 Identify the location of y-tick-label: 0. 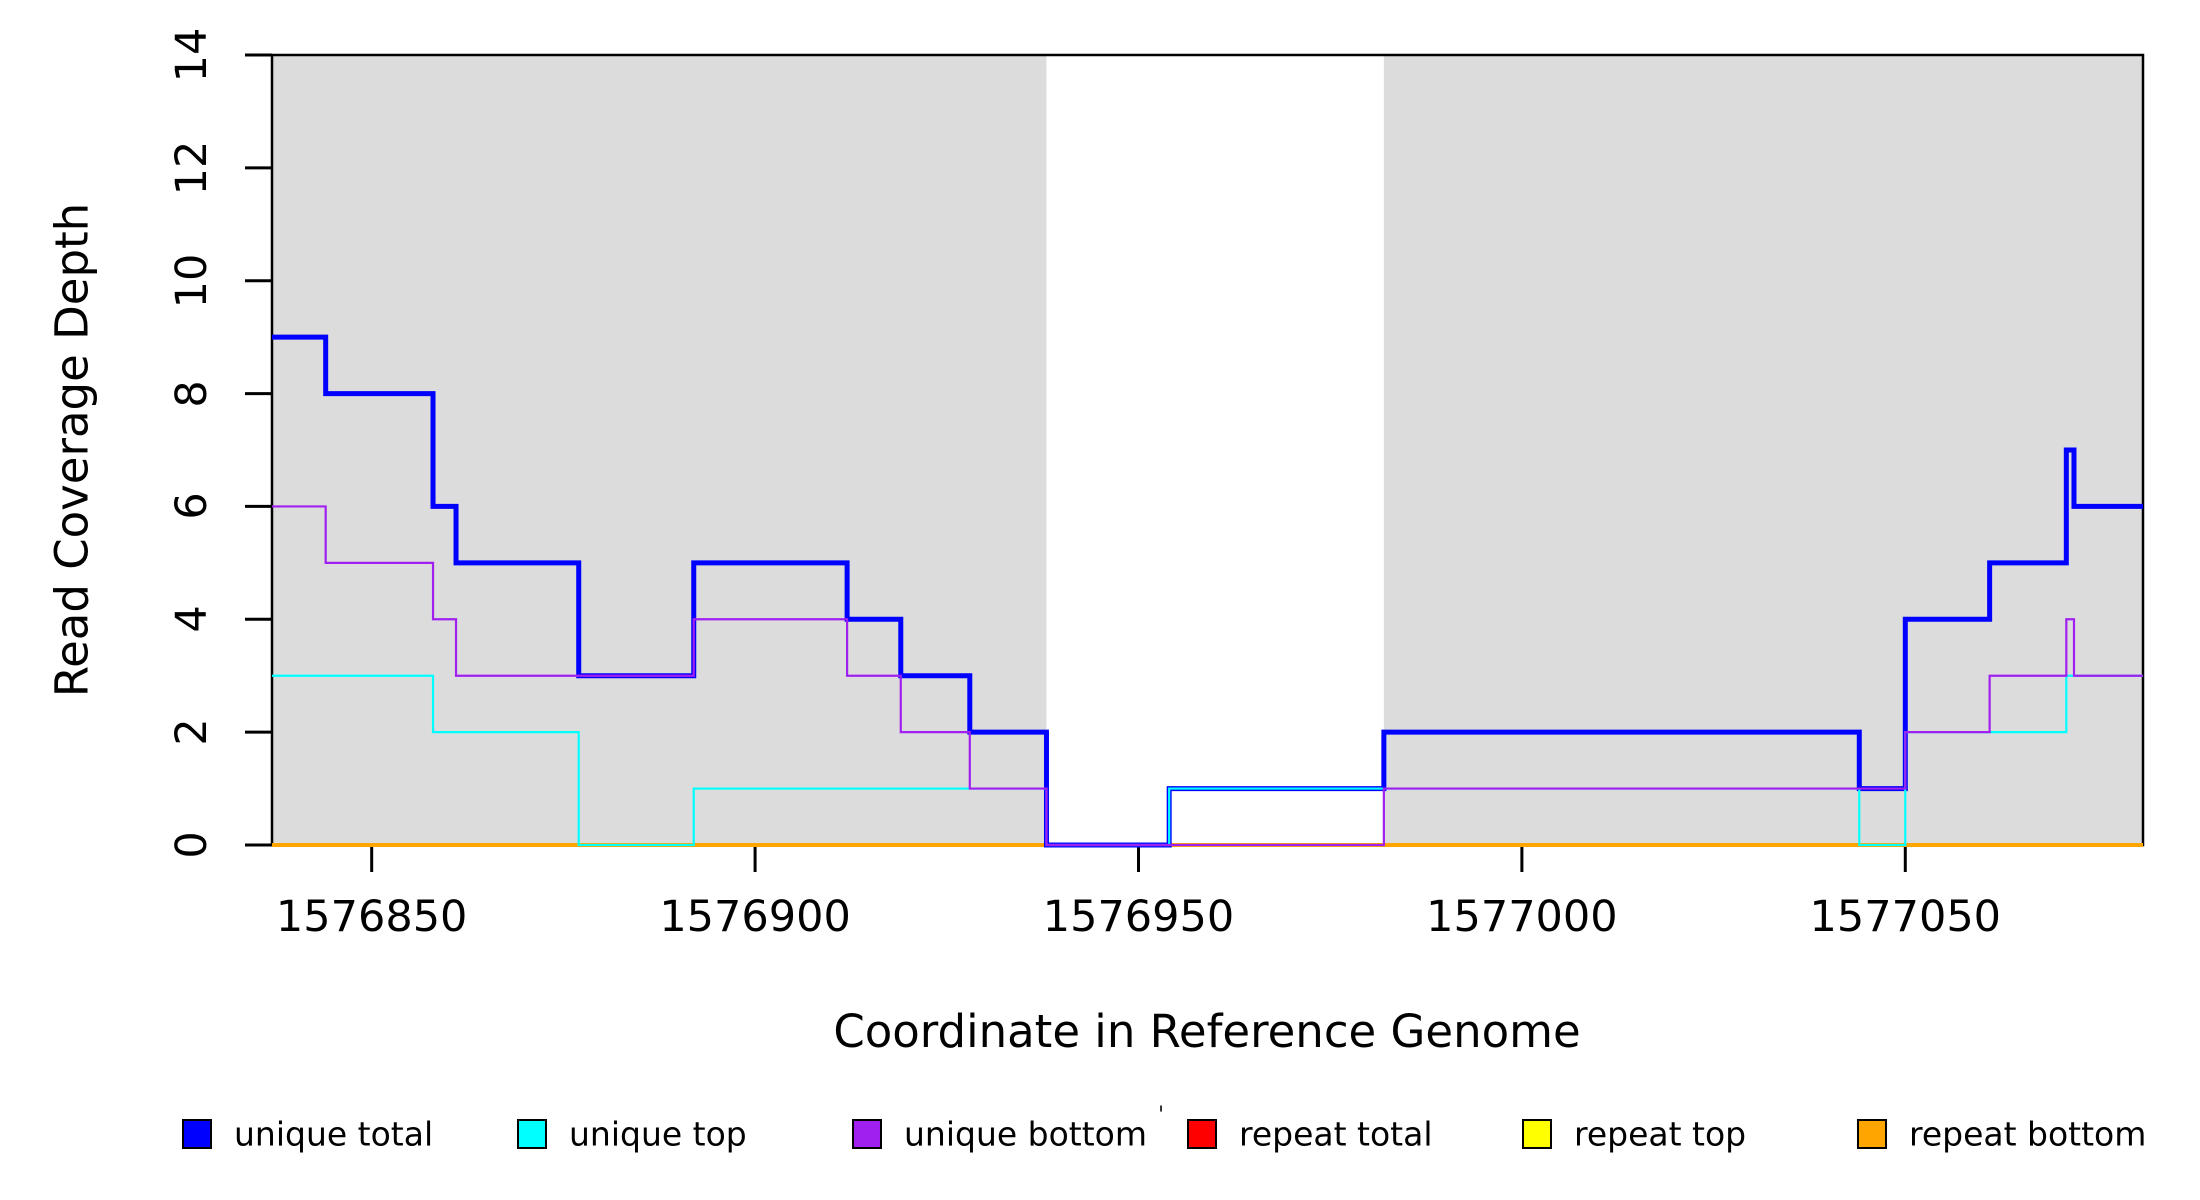
(192, 845).